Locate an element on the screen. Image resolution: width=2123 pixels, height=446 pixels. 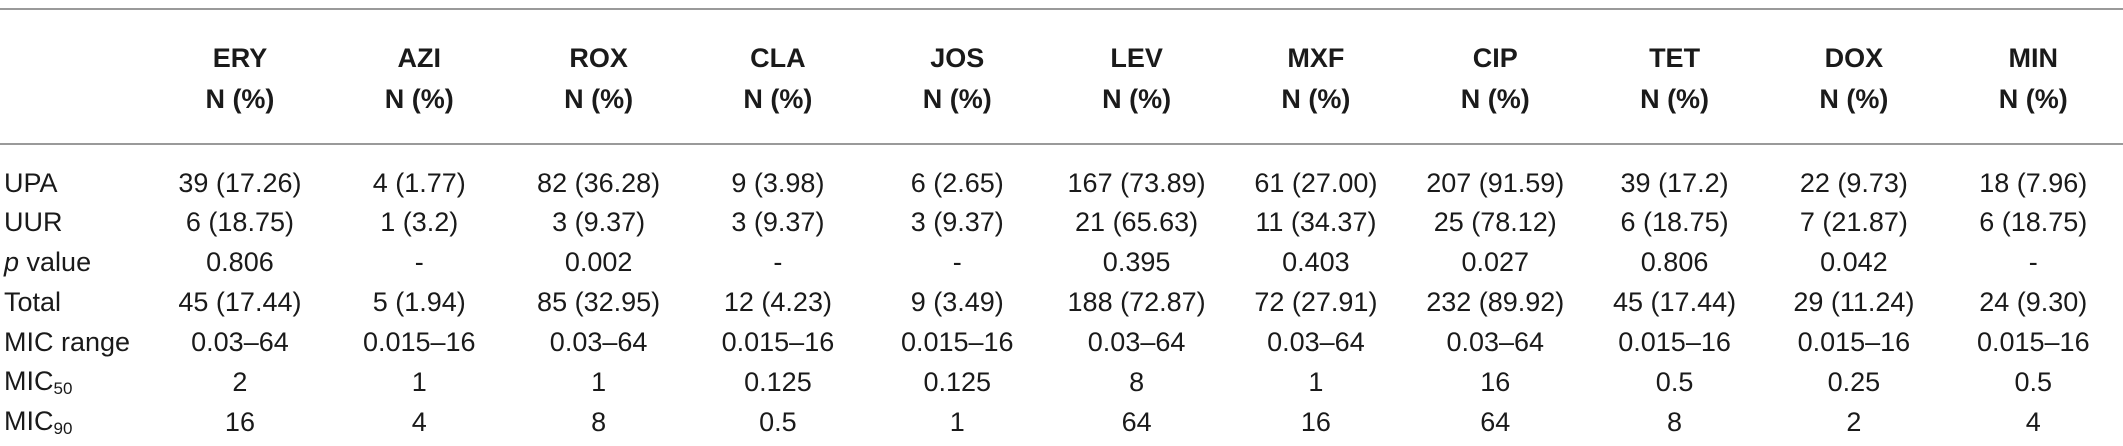
table-cell: 18 (7.96) is located at coordinates (2033, 182).